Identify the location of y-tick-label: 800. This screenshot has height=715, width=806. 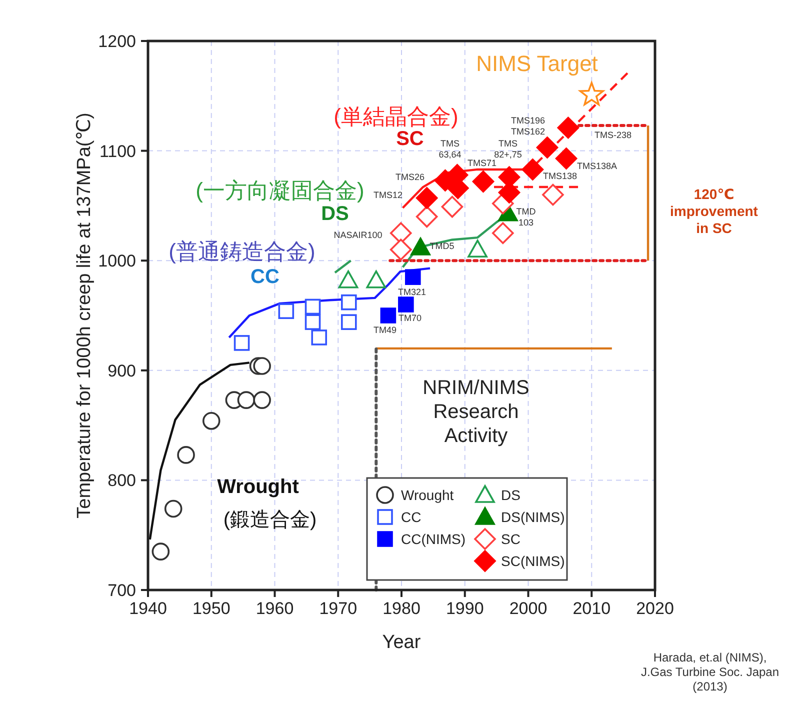
(122, 480).